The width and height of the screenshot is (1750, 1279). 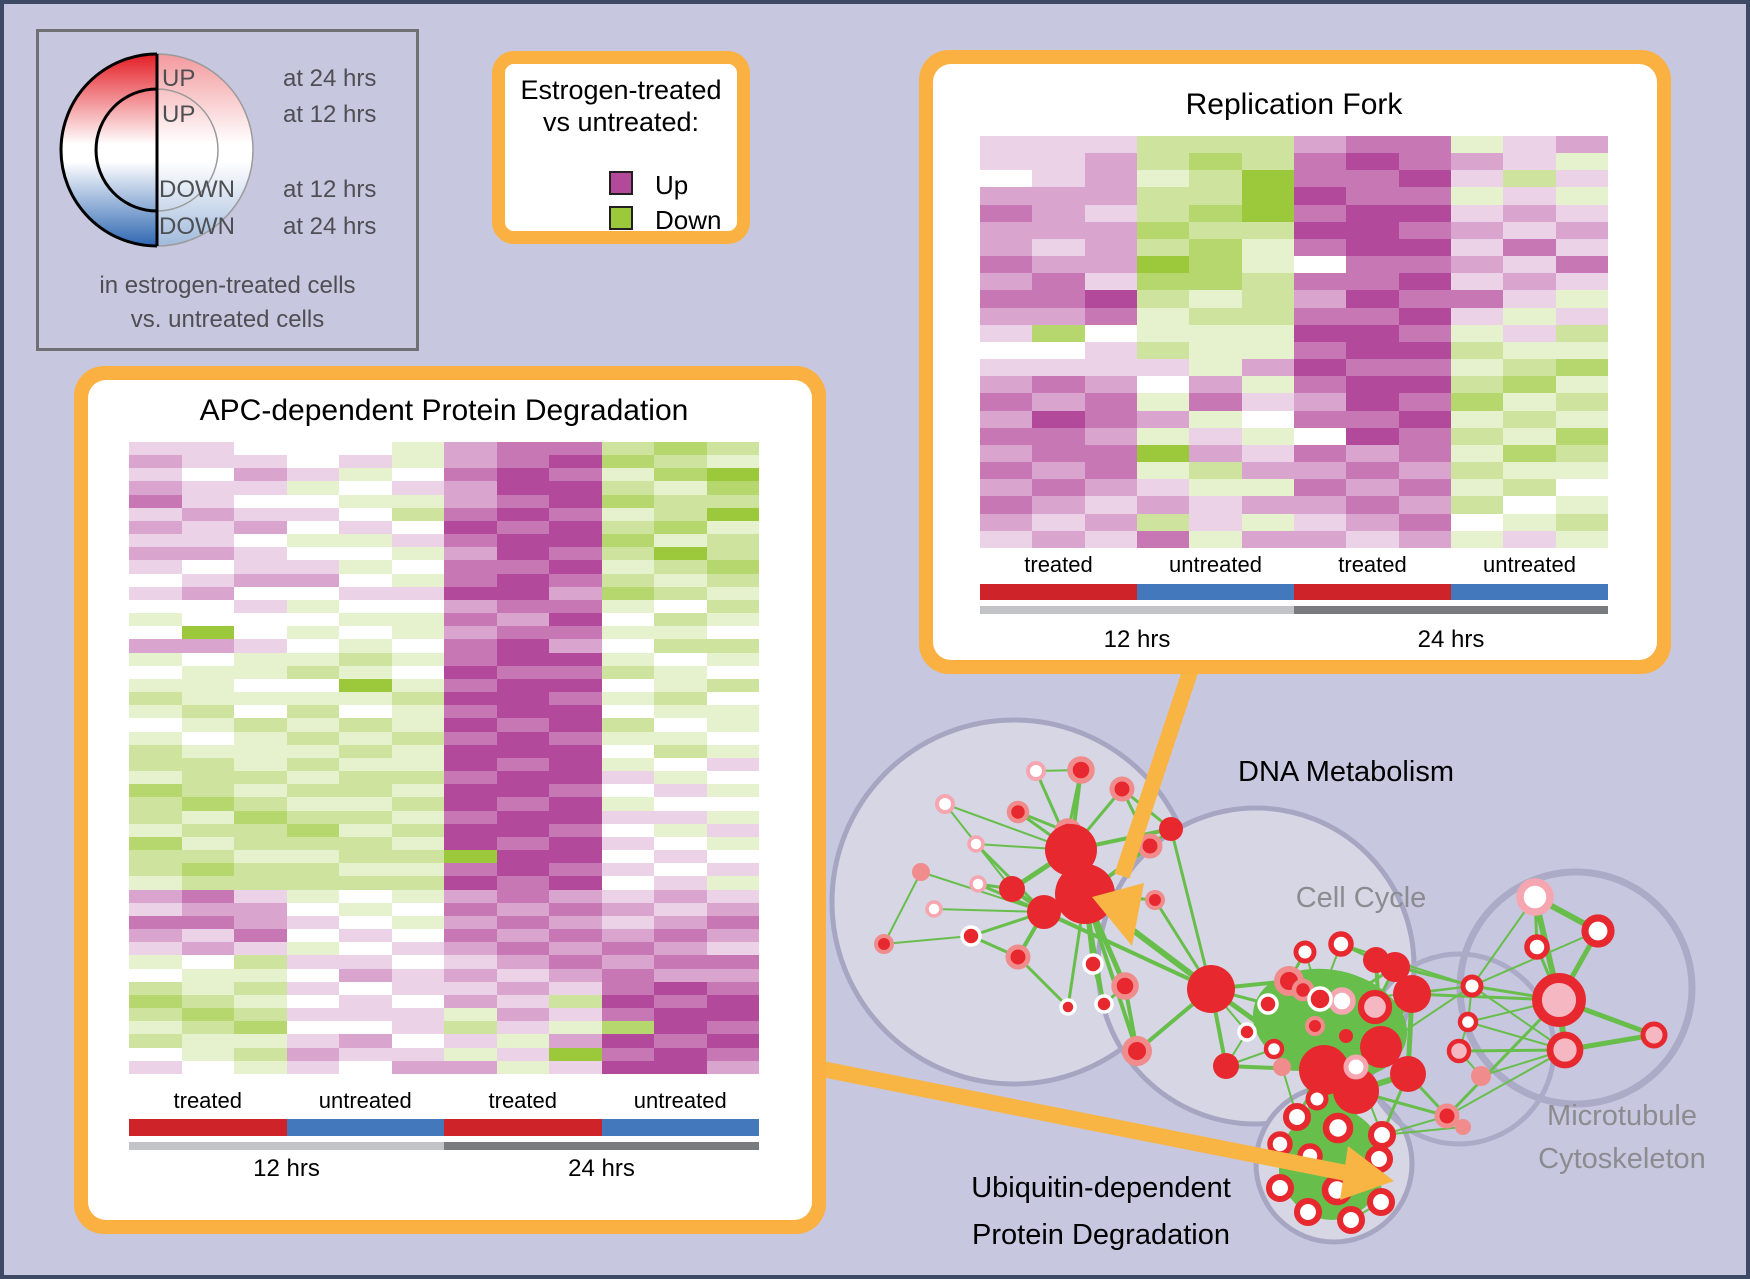 I want to click on cell-cycle-label: Cell Cycle, so click(x=1361, y=898).